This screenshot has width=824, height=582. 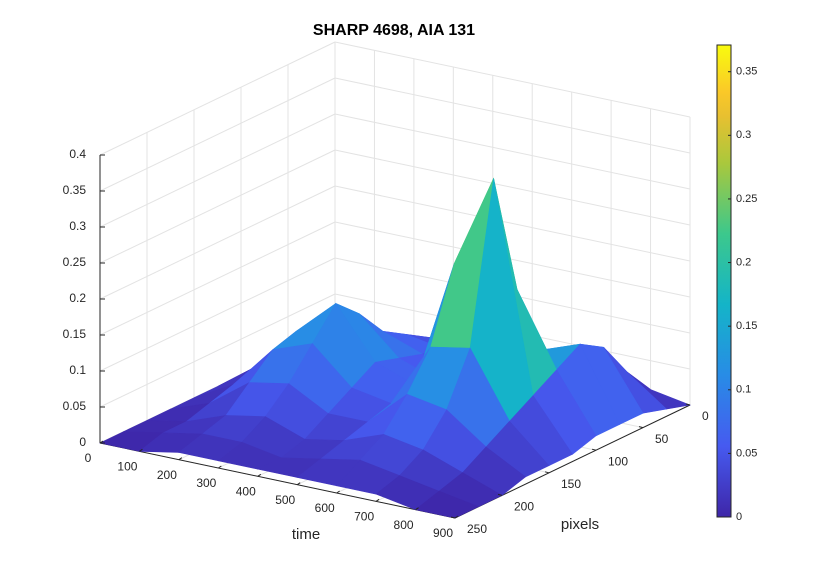 What do you see at coordinates (306, 534) in the screenshot?
I see `x-axis-label: time` at bounding box center [306, 534].